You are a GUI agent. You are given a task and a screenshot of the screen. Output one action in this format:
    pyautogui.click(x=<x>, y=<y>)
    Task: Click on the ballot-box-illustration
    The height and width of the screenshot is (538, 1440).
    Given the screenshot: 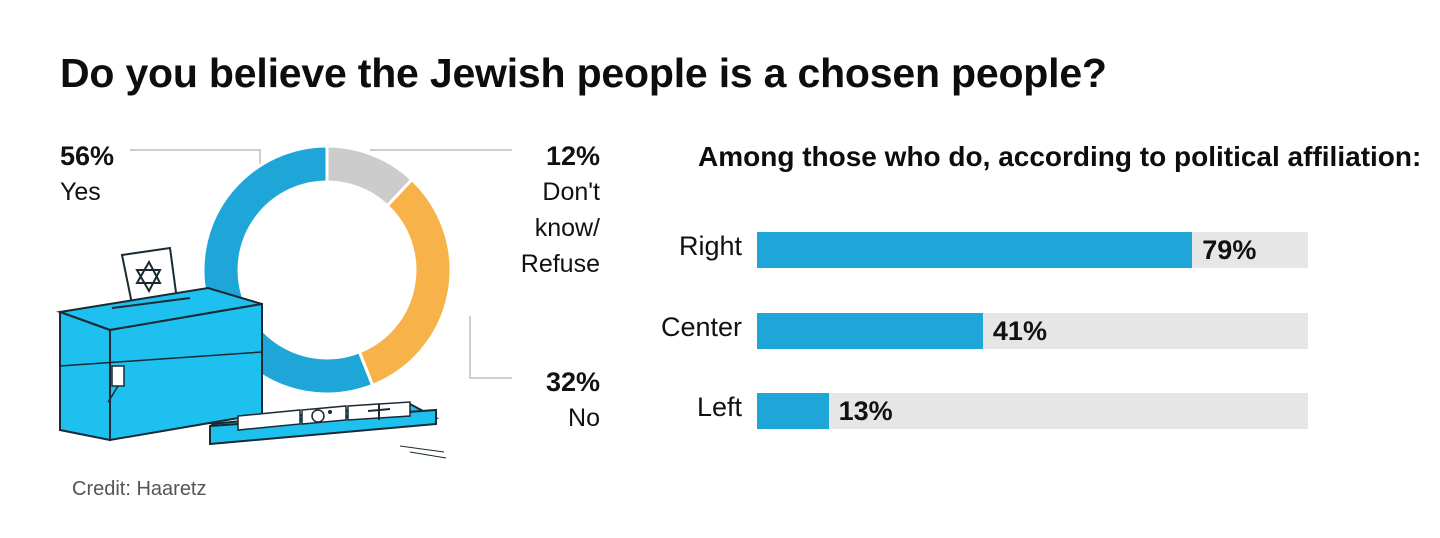 What is the action you would take?
    pyautogui.click(x=251, y=352)
    